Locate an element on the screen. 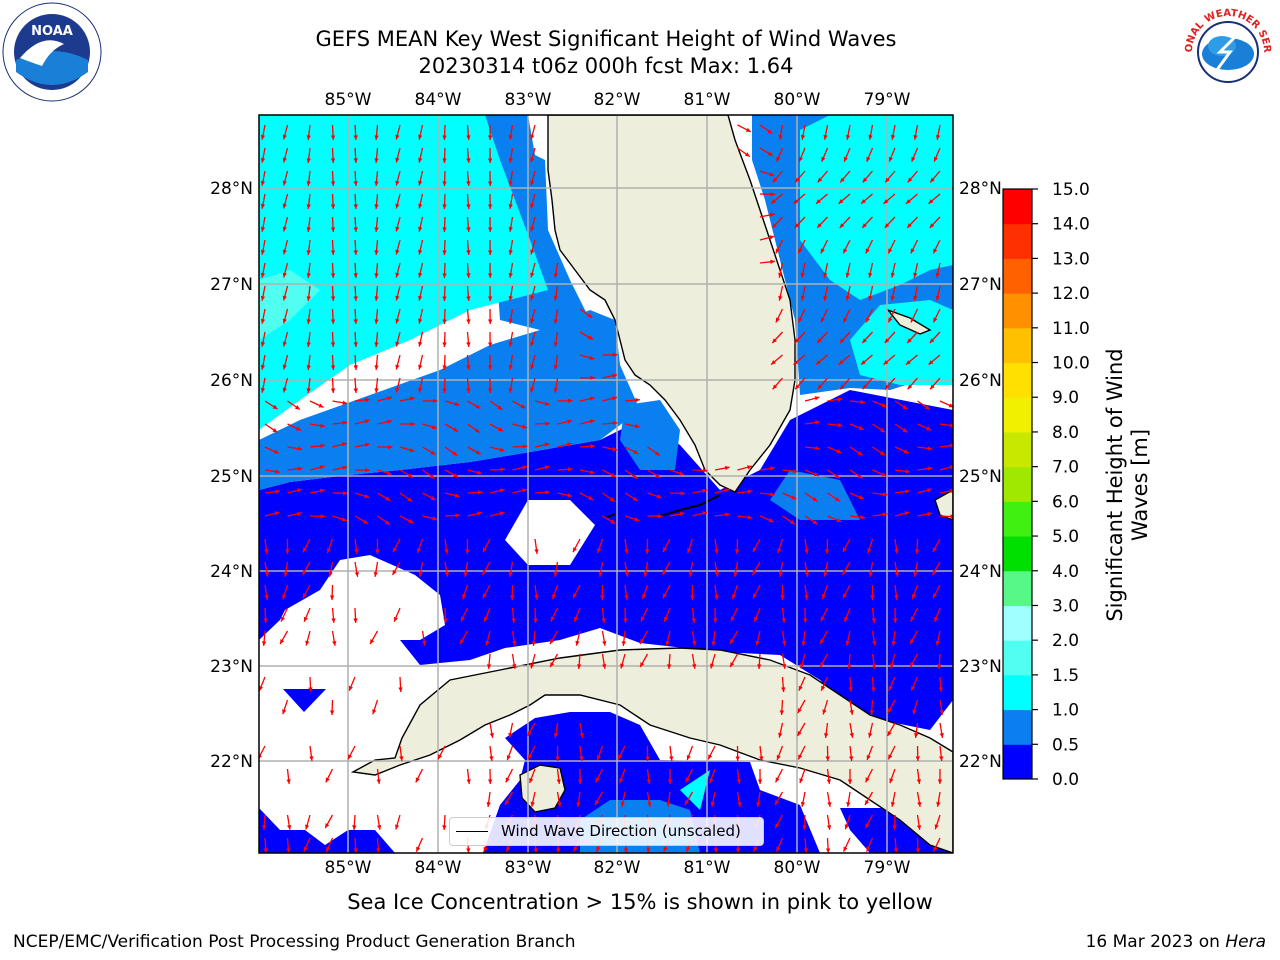 The height and width of the screenshot is (960, 1280). isla-de-la-juventud is located at coordinates (542, 788).